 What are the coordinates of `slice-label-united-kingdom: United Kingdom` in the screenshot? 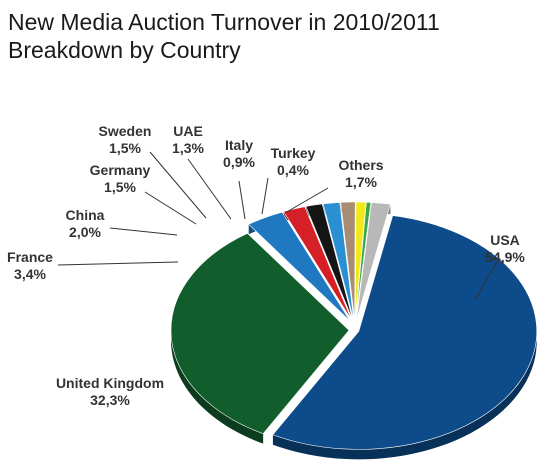 It's located at (110, 383).